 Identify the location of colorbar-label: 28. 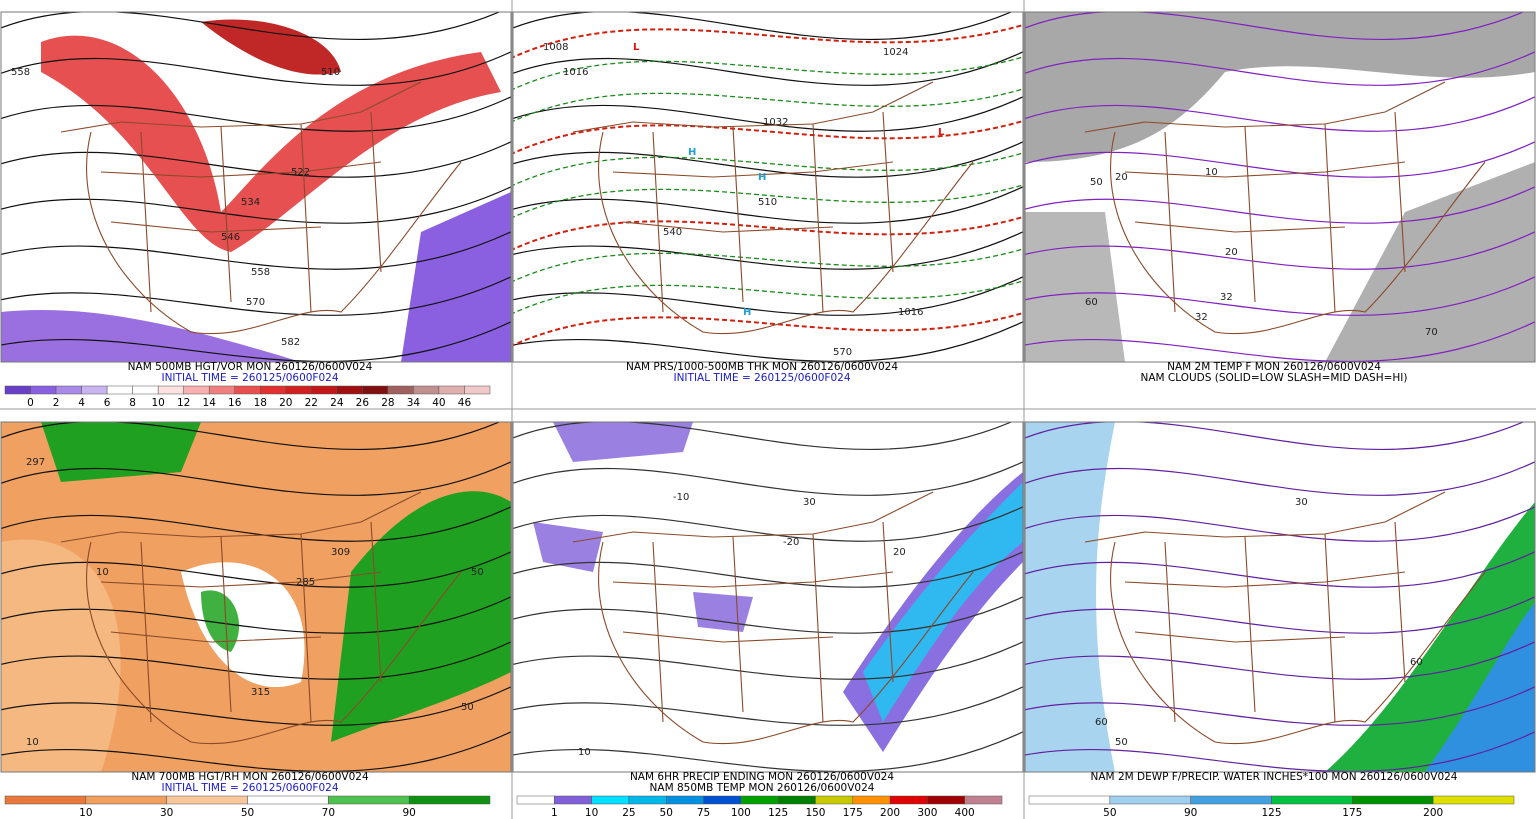
(387, 403).